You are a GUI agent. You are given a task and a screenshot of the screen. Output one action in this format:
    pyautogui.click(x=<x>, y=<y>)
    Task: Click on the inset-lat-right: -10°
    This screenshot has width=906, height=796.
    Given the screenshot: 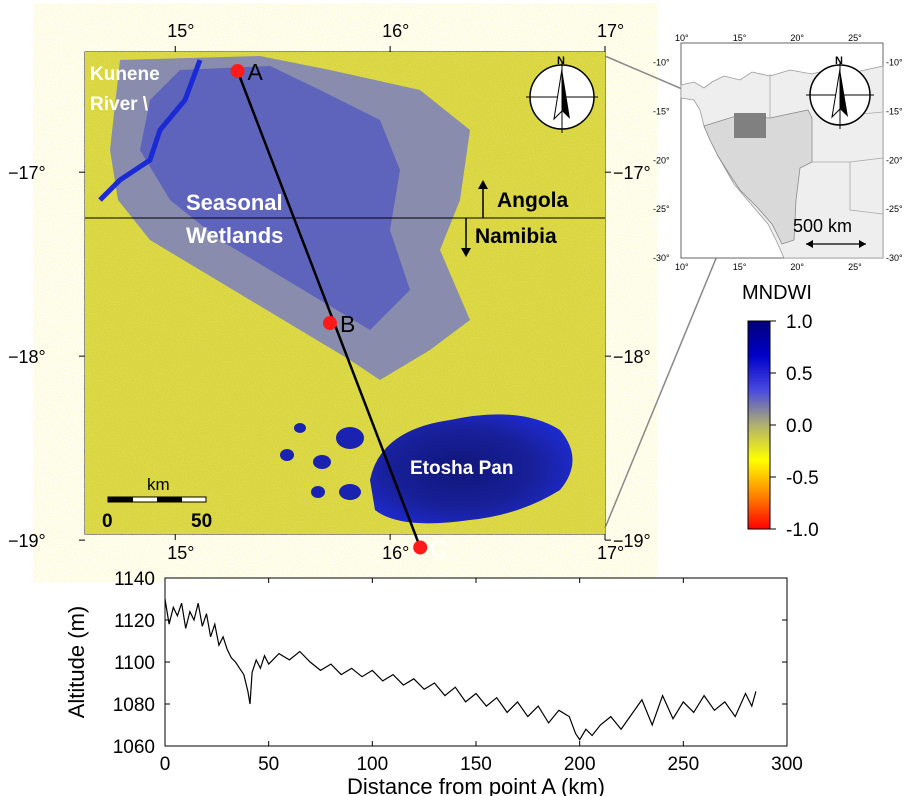 What is the action you would take?
    pyautogui.click(x=894, y=63)
    